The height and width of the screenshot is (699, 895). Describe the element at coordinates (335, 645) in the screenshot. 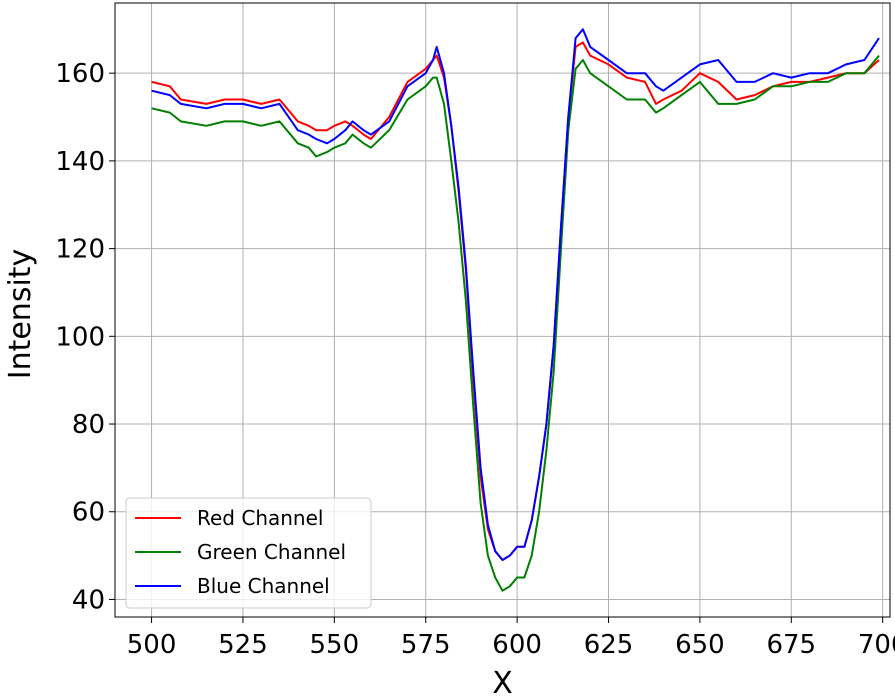

I see `x-tick-label: 550` at that location.